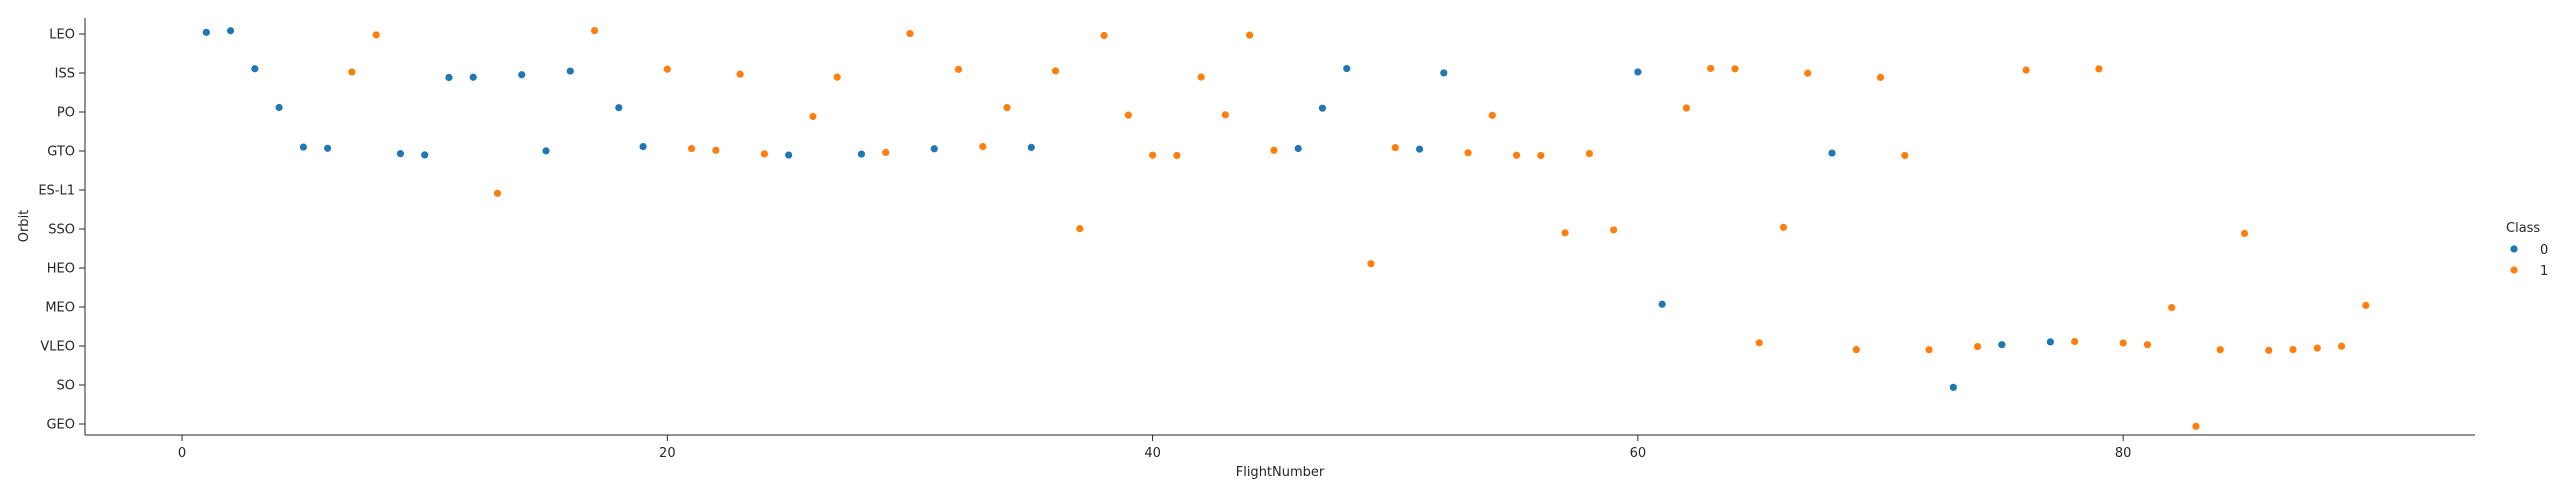 The width and height of the screenshot is (2558, 500). I want to click on y-tick-label: VLEO, so click(57, 347).